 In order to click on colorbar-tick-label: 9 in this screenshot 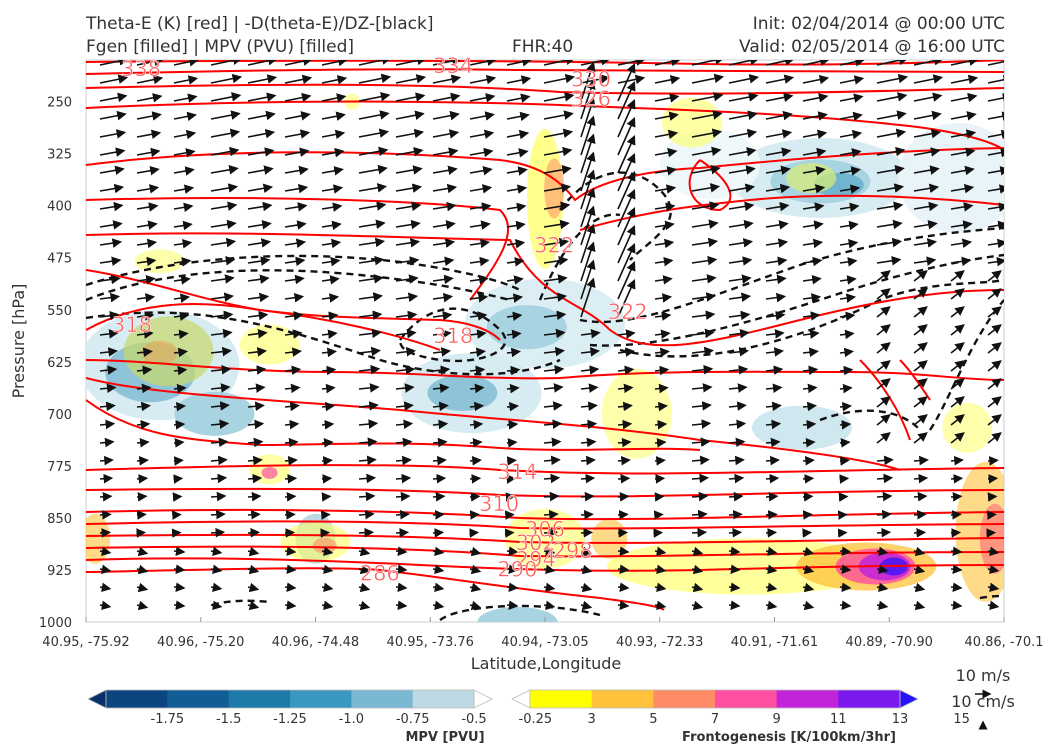, I will do `click(777, 719)`.